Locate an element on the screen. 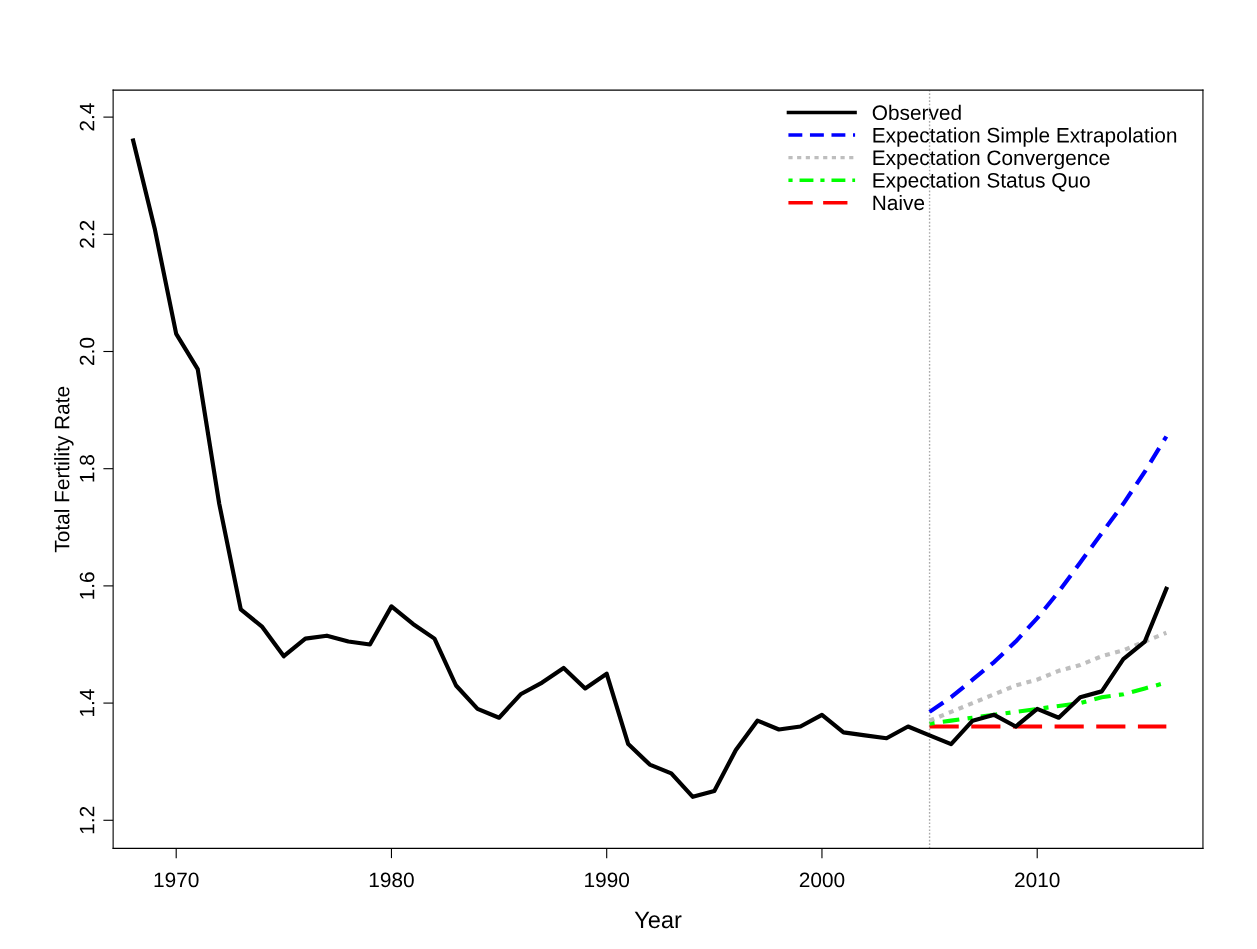  legend-label: Naive is located at coordinates (899, 202).